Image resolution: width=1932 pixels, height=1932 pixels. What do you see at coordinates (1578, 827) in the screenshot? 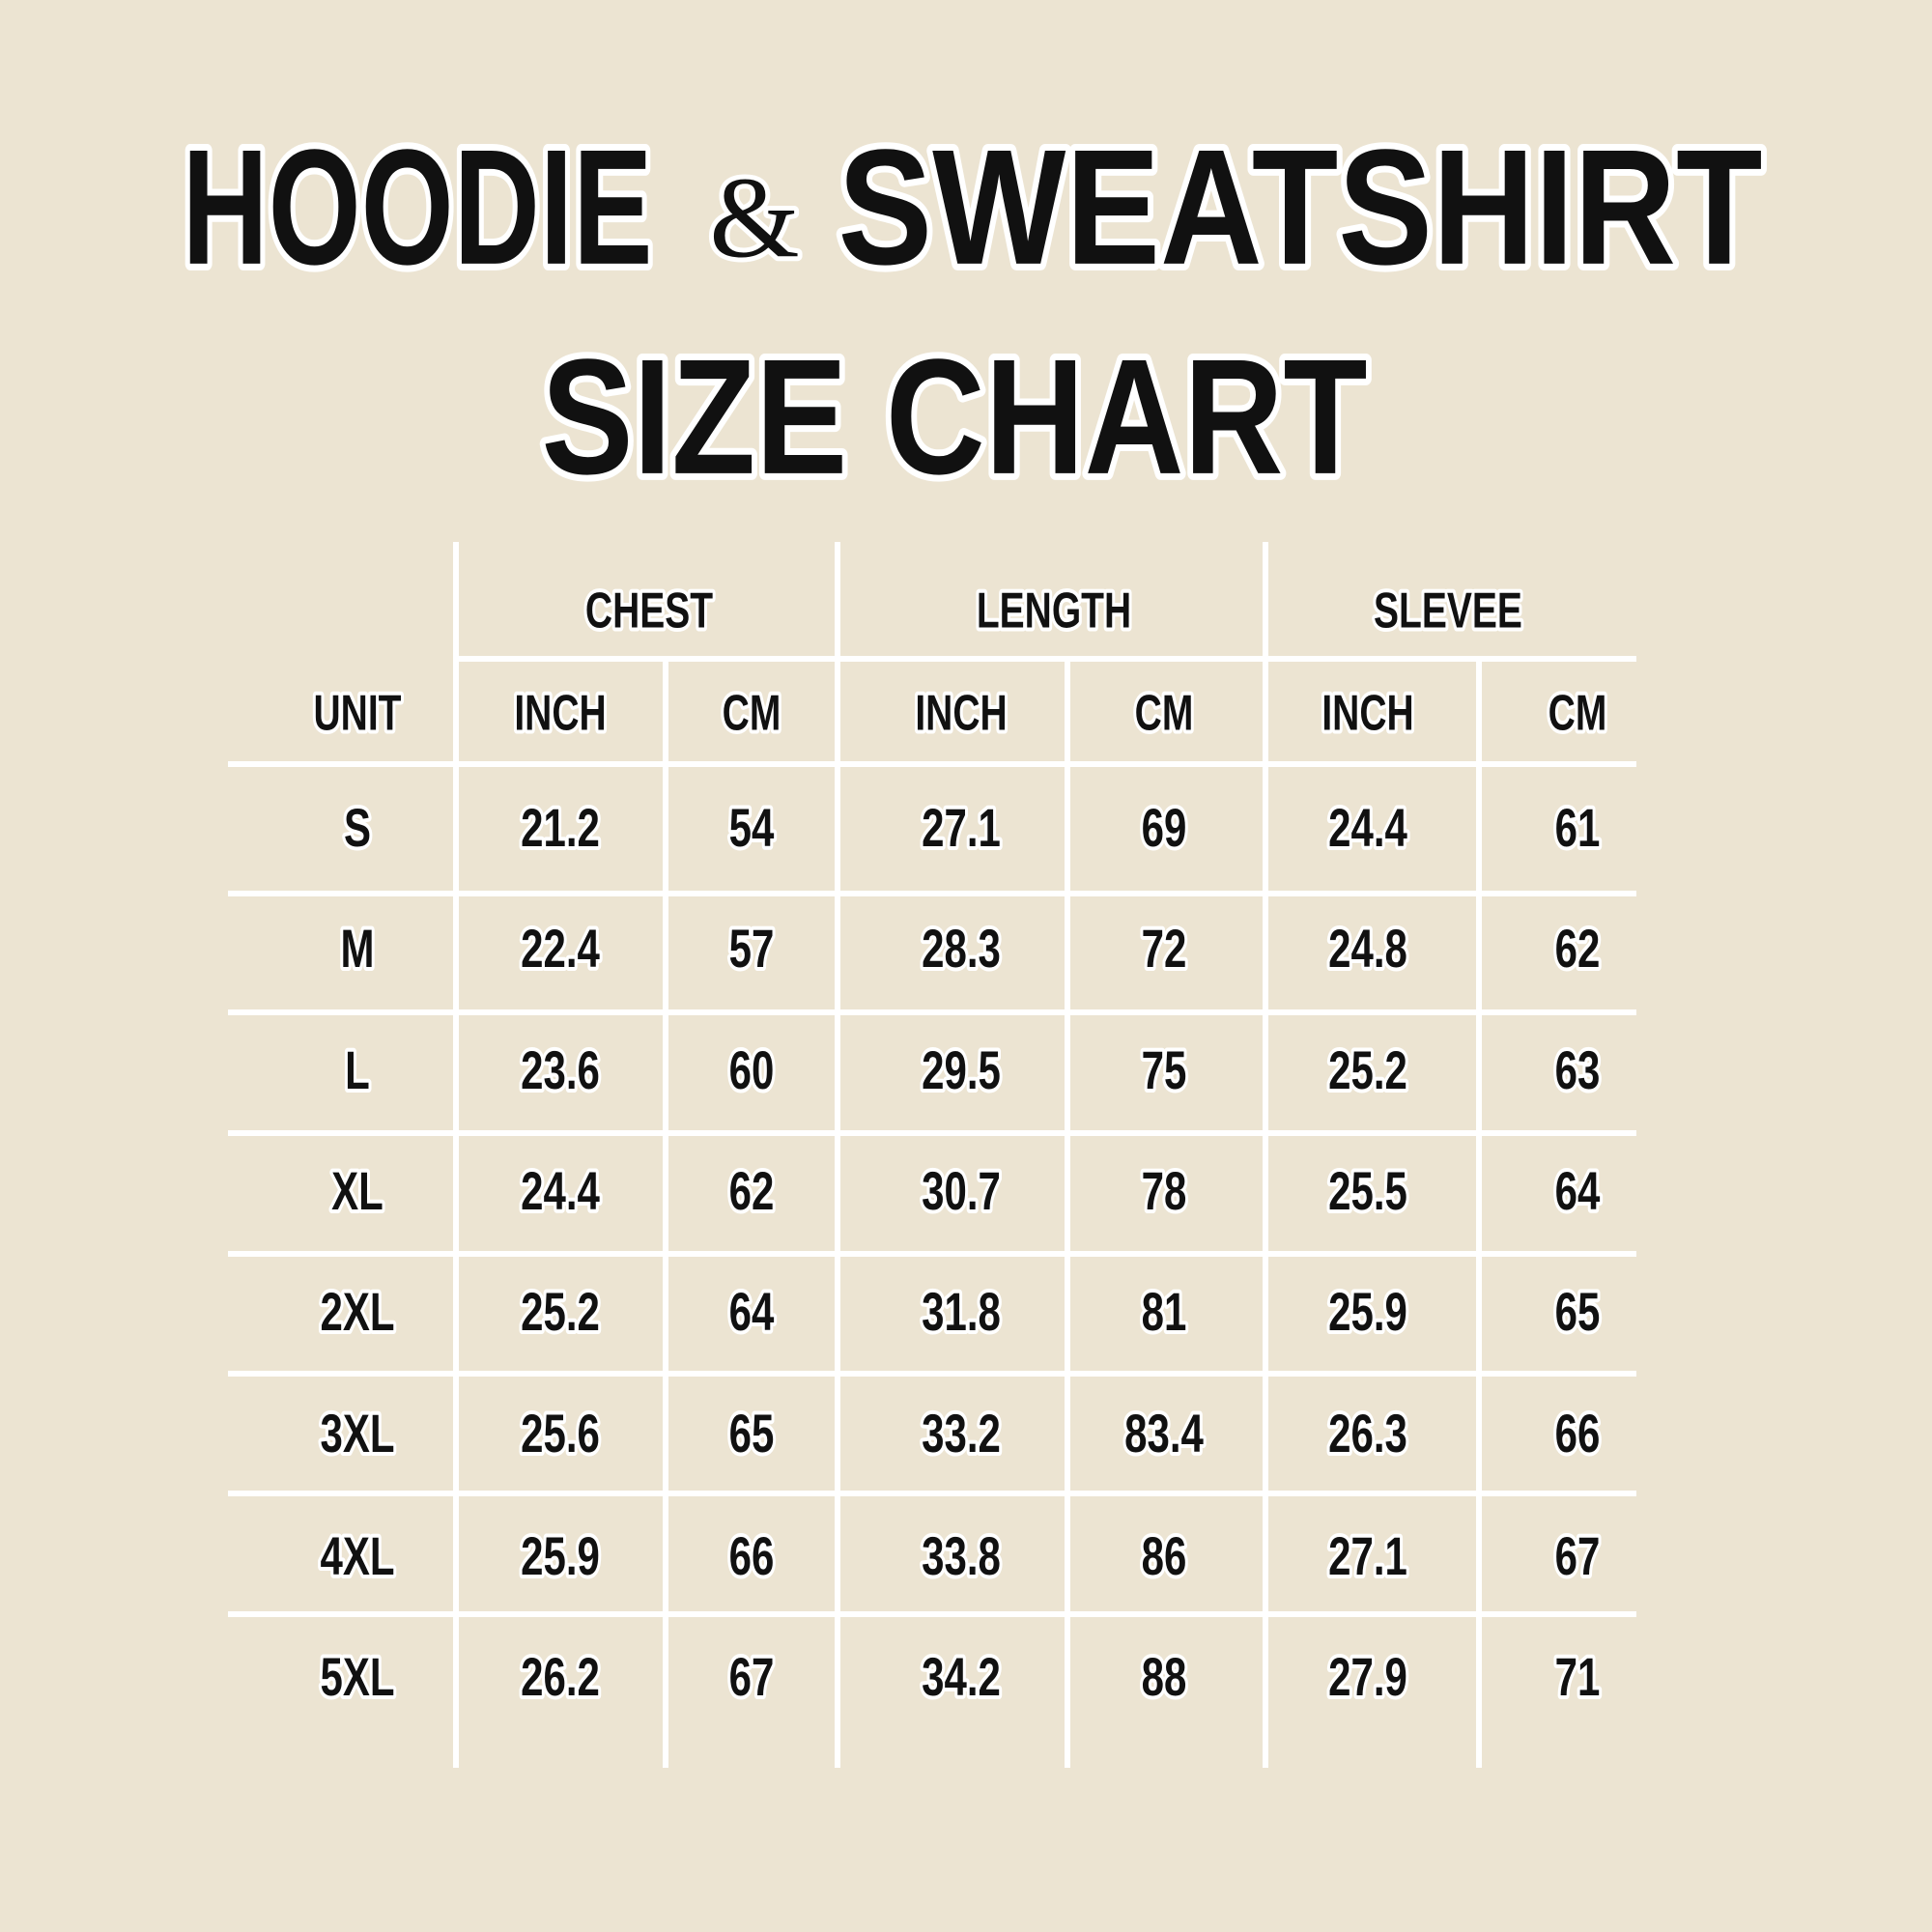
I see `cell-value: 61` at bounding box center [1578, 827].